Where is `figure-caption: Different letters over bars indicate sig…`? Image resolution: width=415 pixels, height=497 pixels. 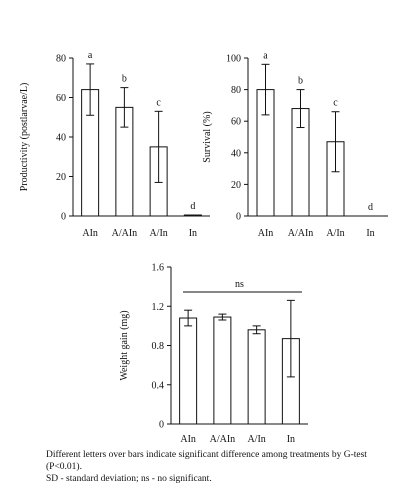
figure-caption: Different letters over bars indicate sig… is located at coordinates (226, 467).